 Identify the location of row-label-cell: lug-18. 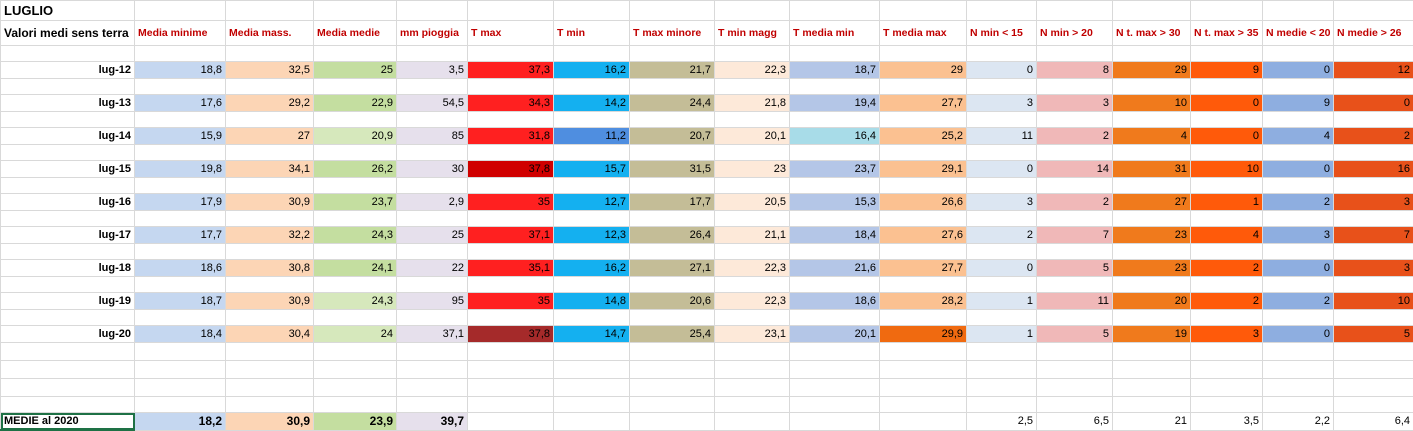
(68, 268).